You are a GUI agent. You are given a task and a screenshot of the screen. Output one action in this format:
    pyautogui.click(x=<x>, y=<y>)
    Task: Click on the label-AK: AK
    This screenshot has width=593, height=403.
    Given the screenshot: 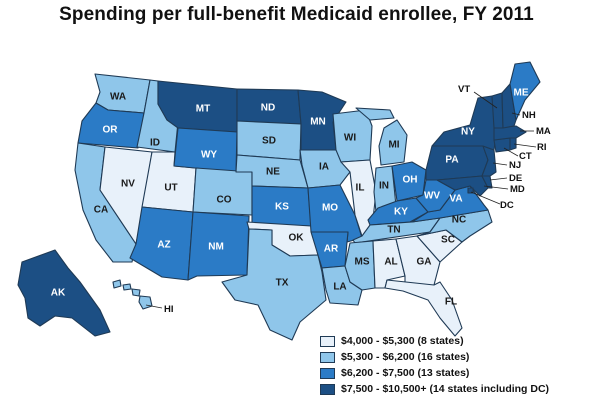 What is the action you would take?
    pyautogui.click(x=58, y=293)
    